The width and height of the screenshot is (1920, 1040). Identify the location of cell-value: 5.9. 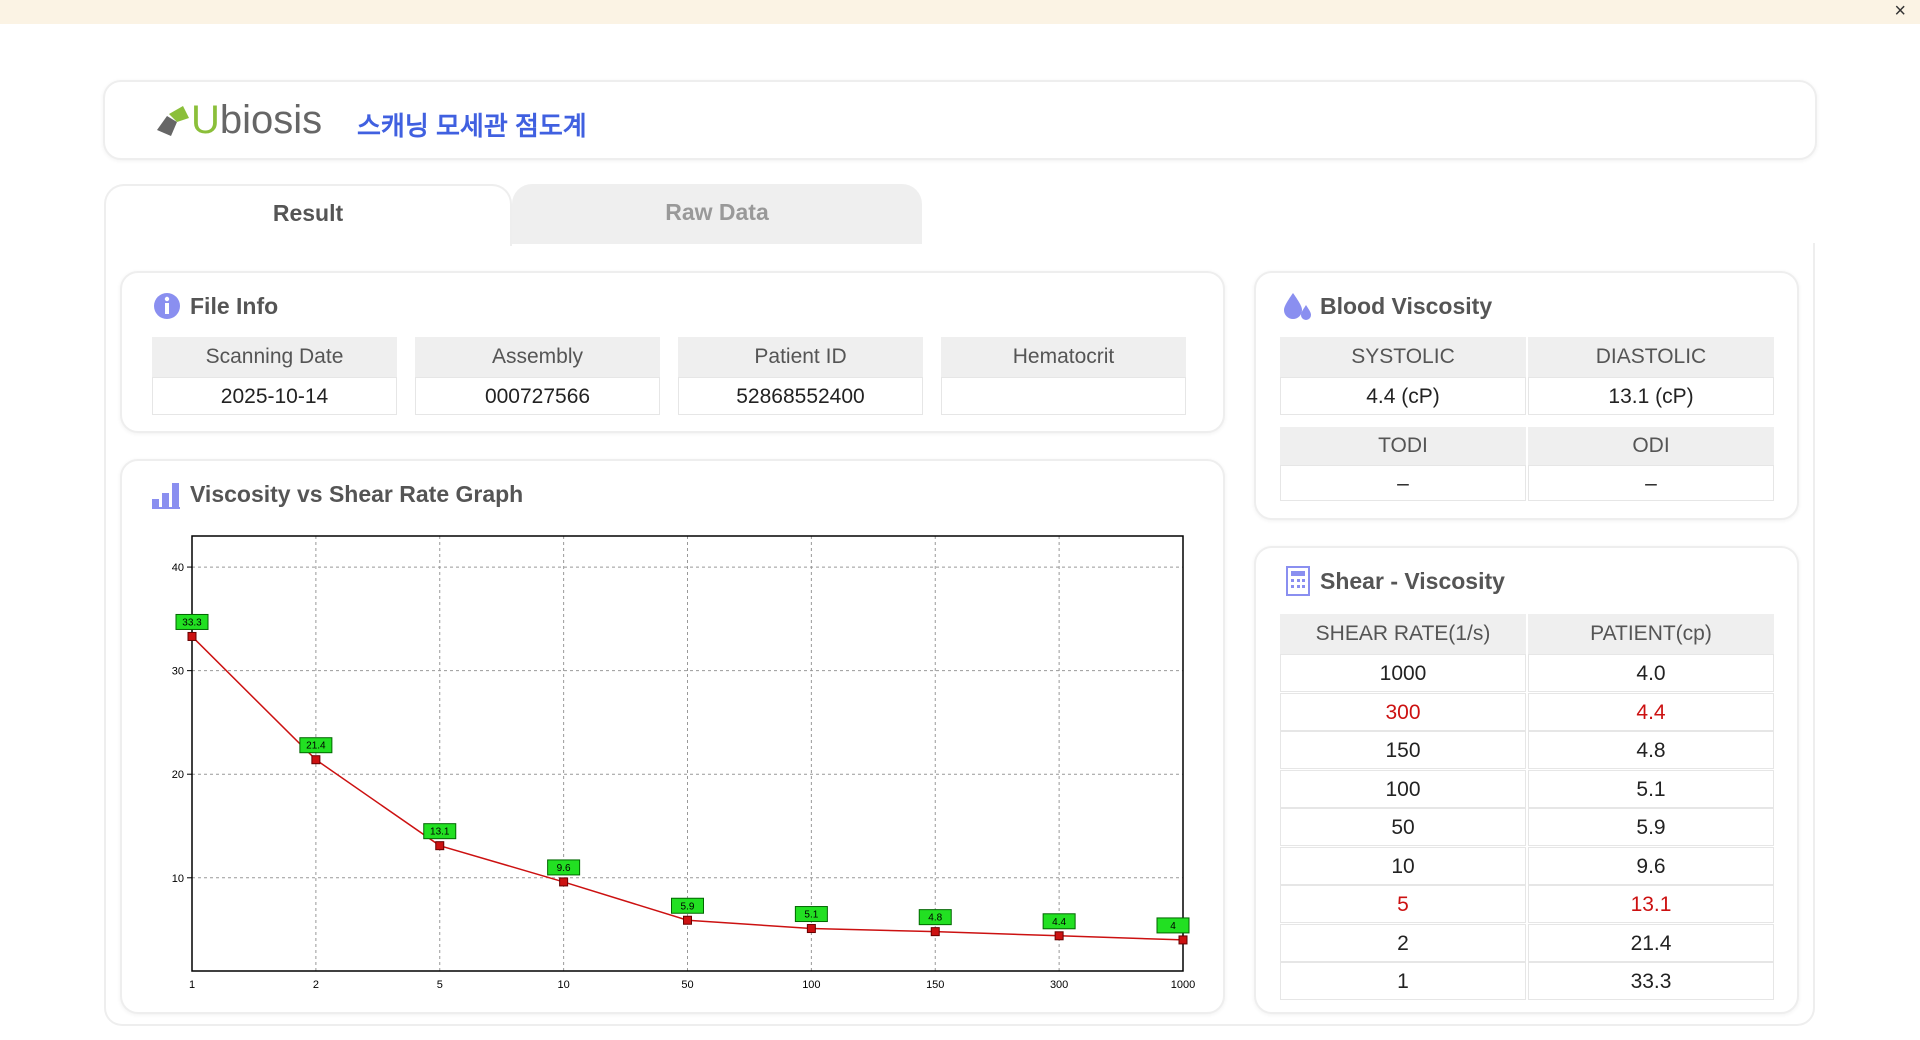
(1651, 827).